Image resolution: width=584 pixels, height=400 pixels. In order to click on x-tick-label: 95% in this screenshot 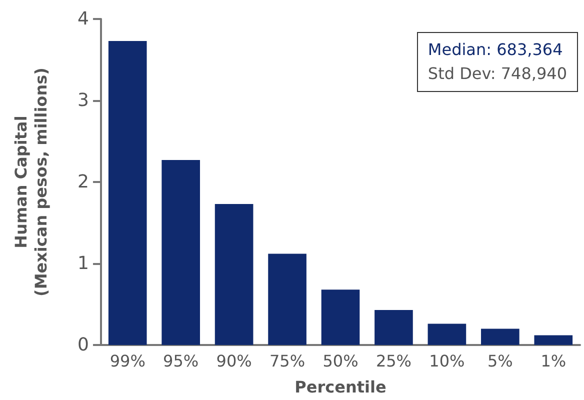, I will do `click(181, 361)`.